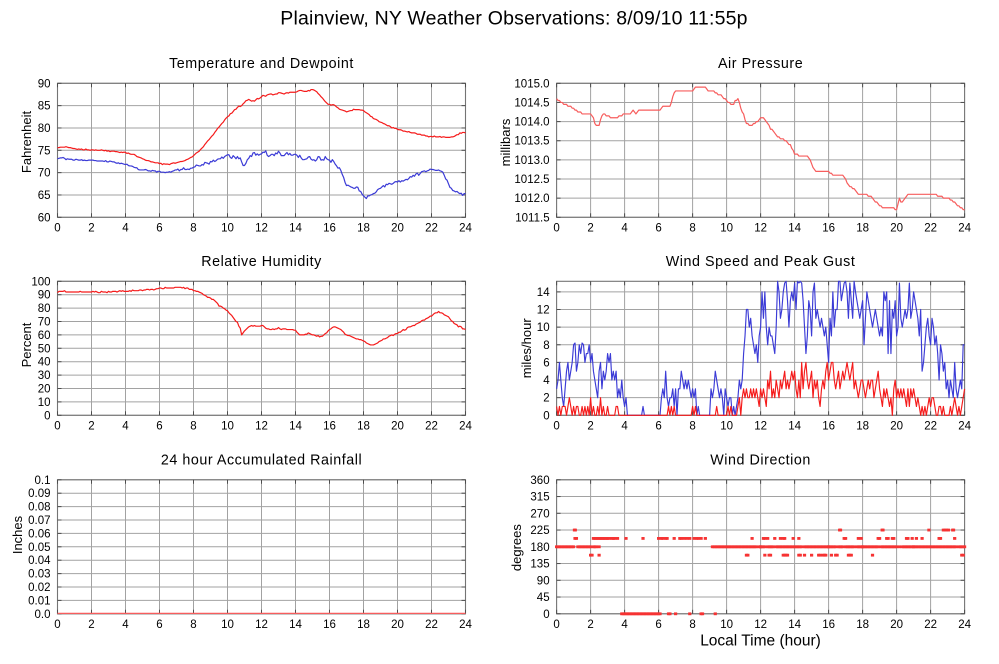 This screenshot has height=664, width=999. Describe the element at coordinates (531, 103) in the screenshot. I see `svg-text: 1014.5` at that location.